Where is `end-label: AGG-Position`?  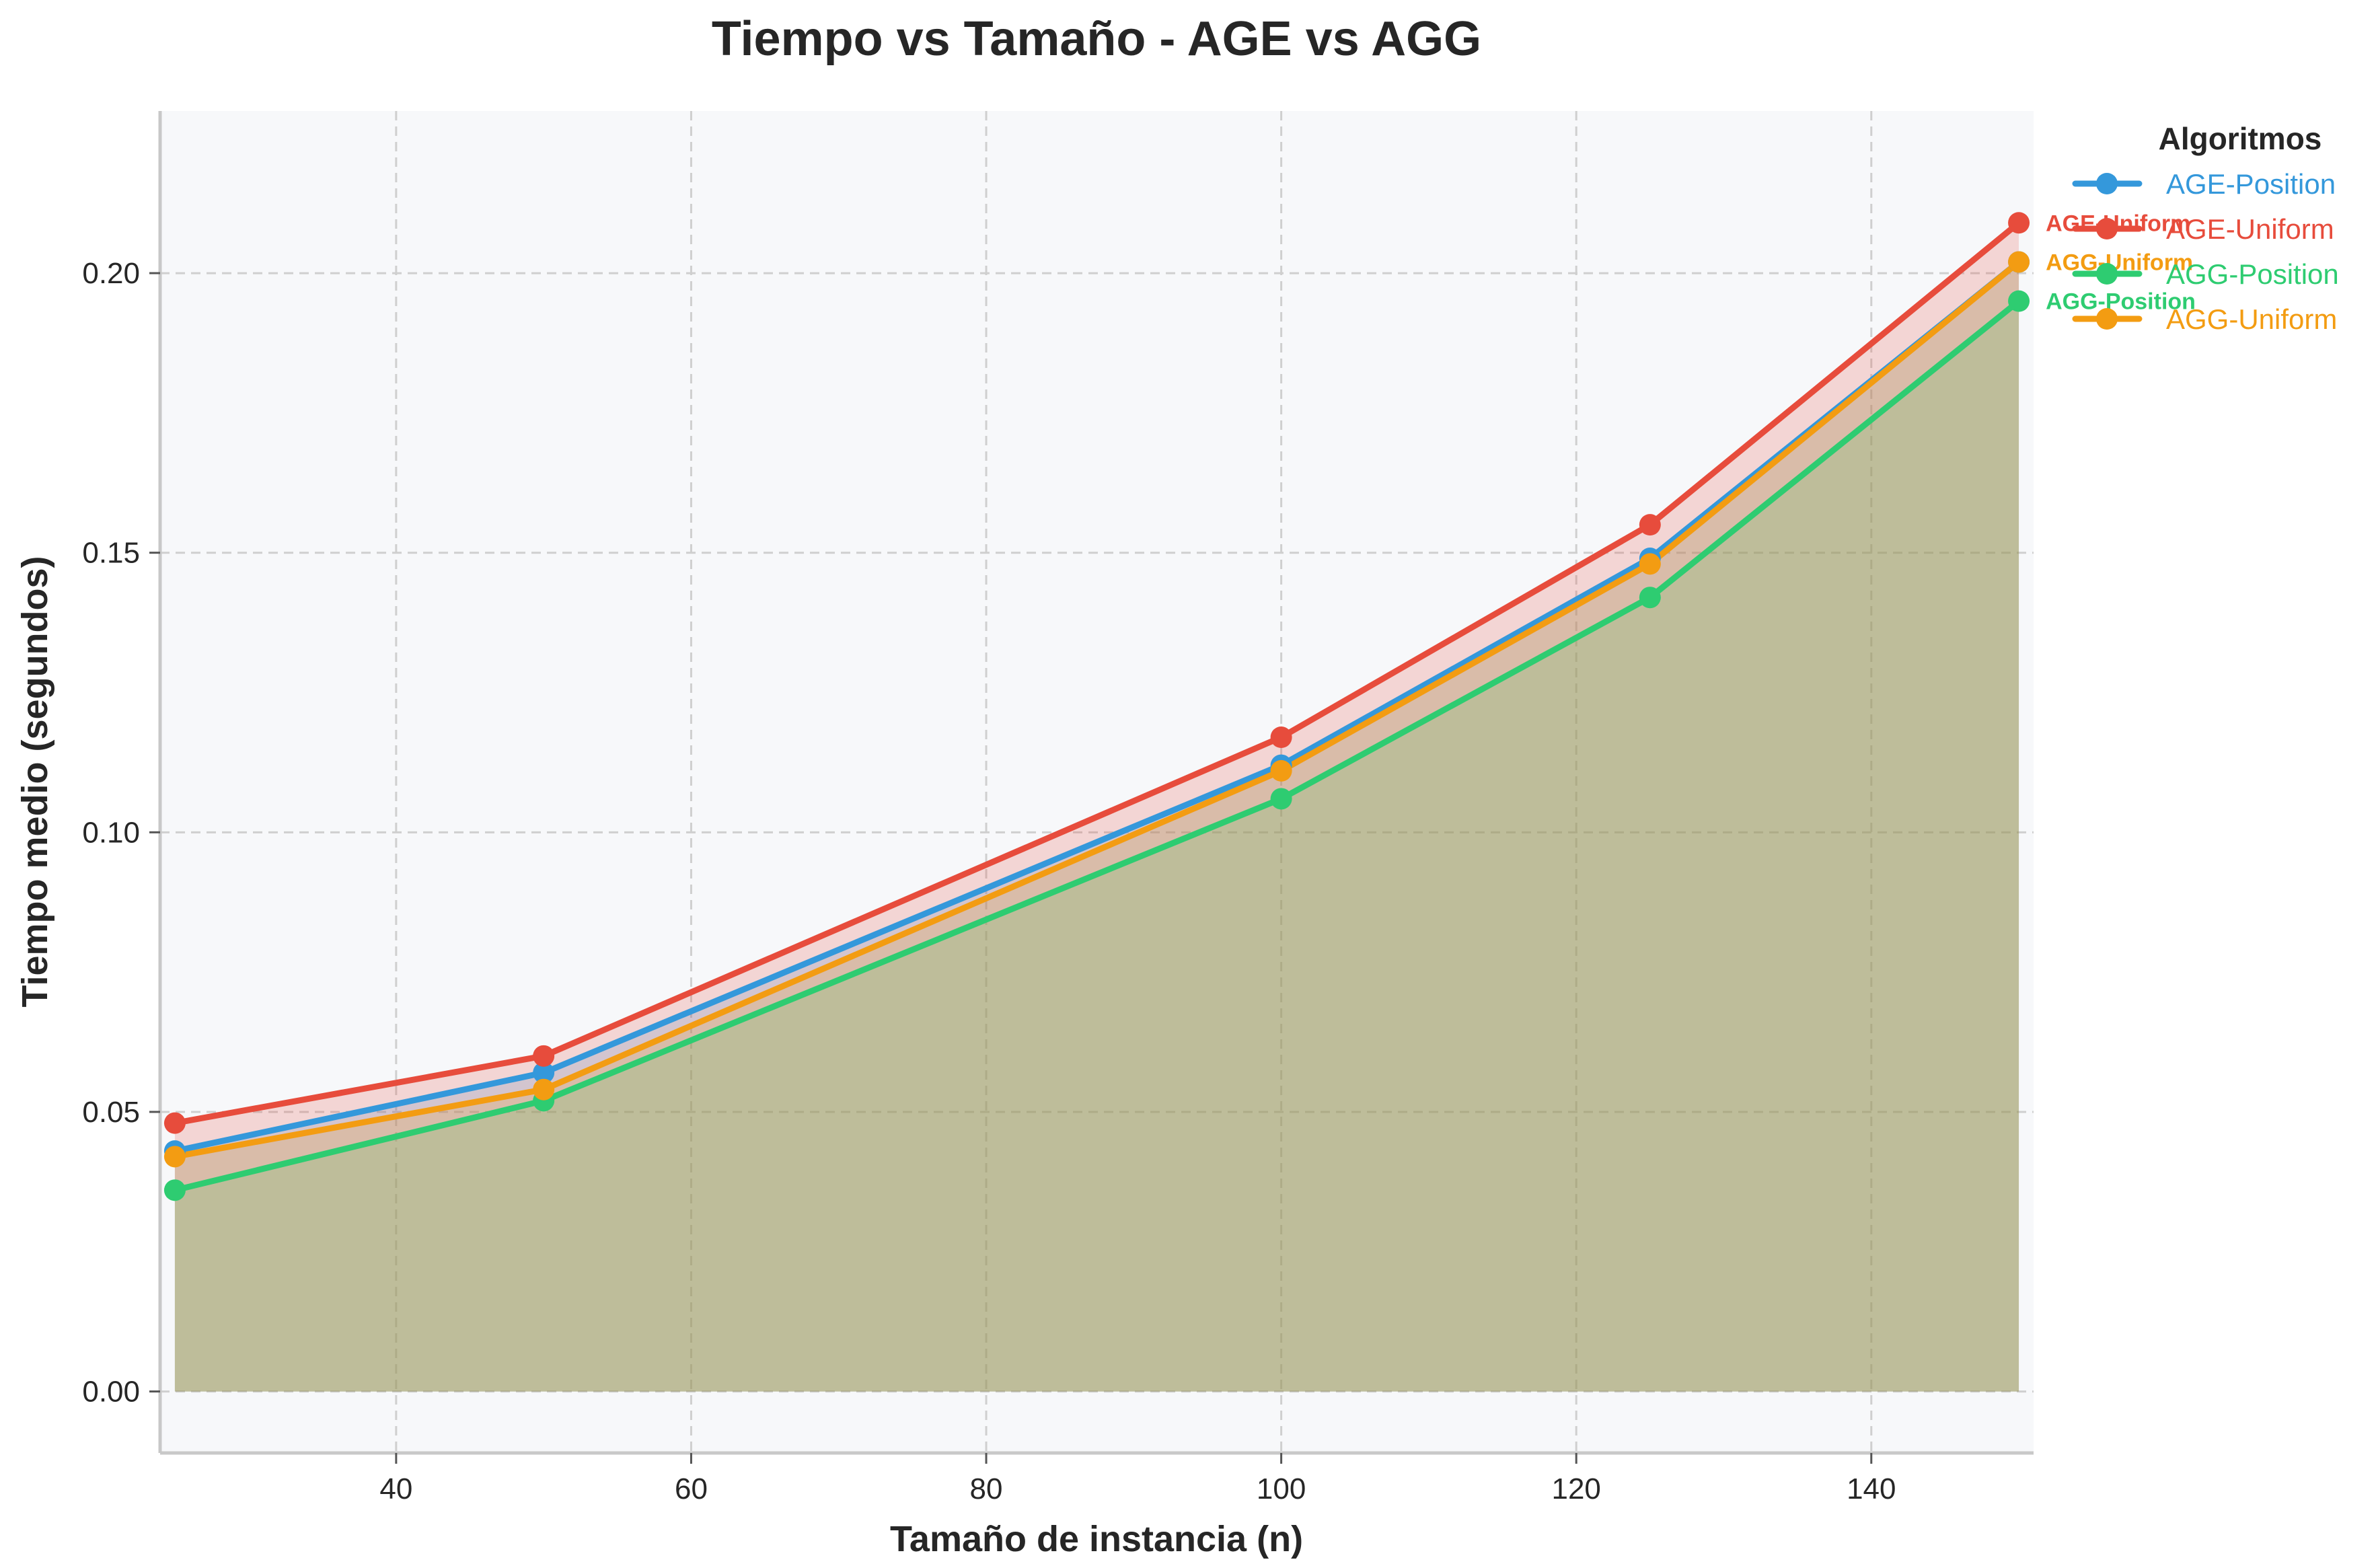 end-label: AGG-Position is located at coordinates (2121, 302).